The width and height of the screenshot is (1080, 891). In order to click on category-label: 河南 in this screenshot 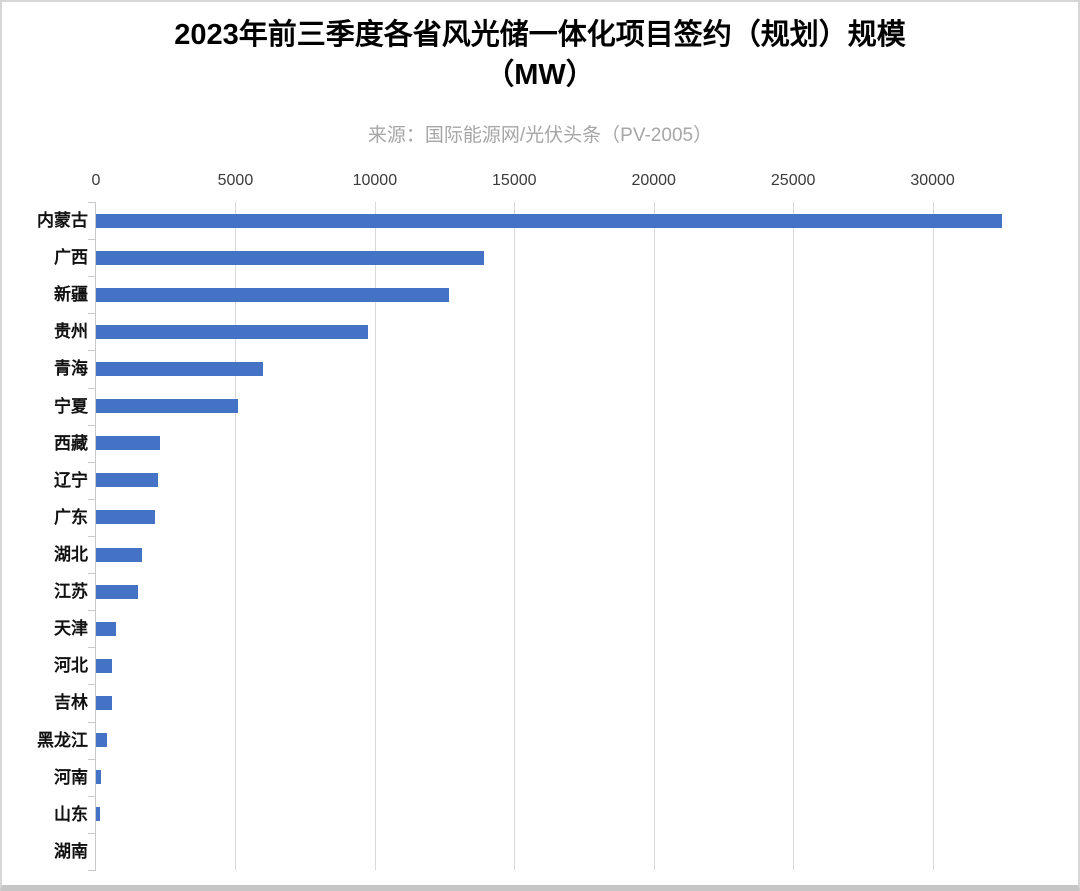, I will do `click(71, 777)`.